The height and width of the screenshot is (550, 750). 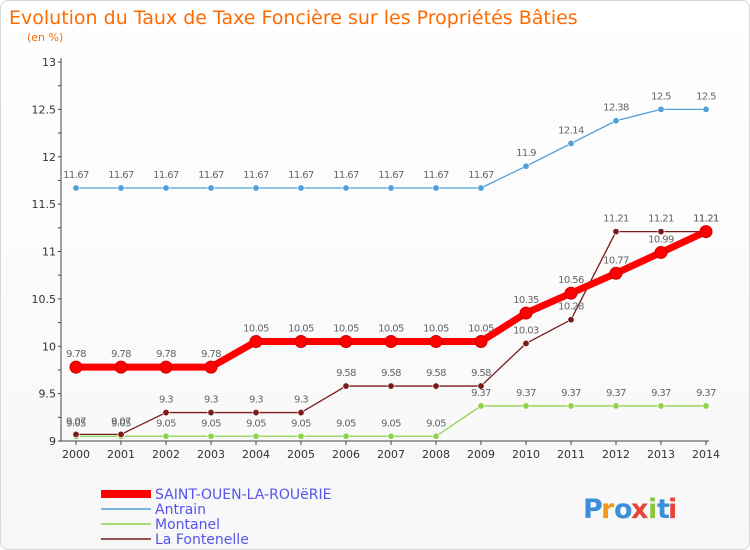 I want to click on legend-label: La Fontenelle, so click(x=202, y=540).